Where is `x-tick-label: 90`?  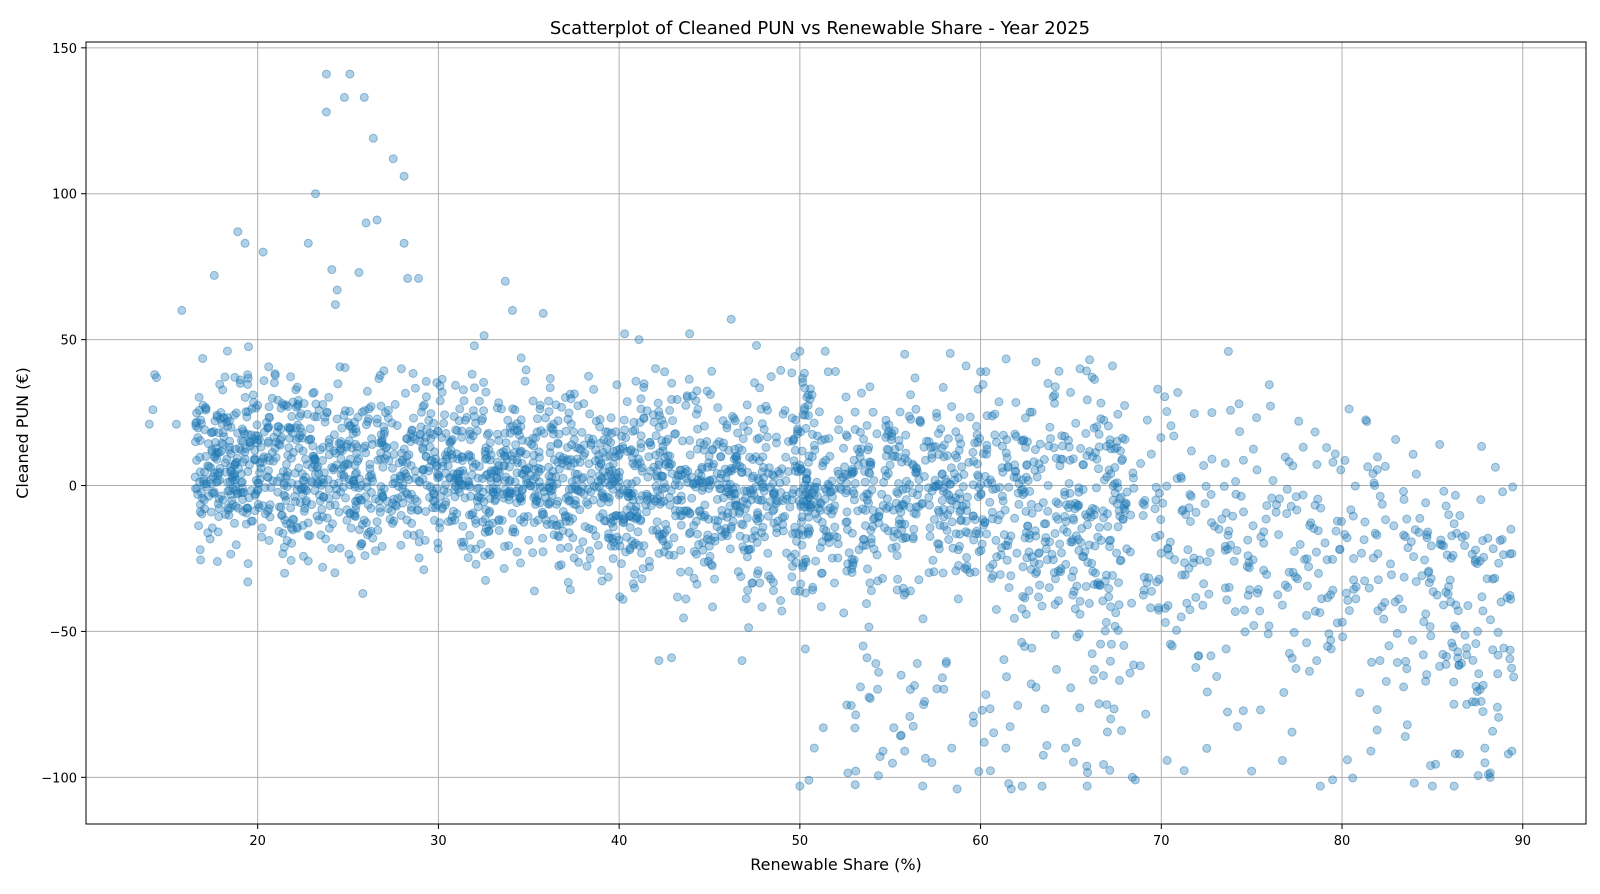 x-tick-label: 90 is located at coordinates (1522, 841).